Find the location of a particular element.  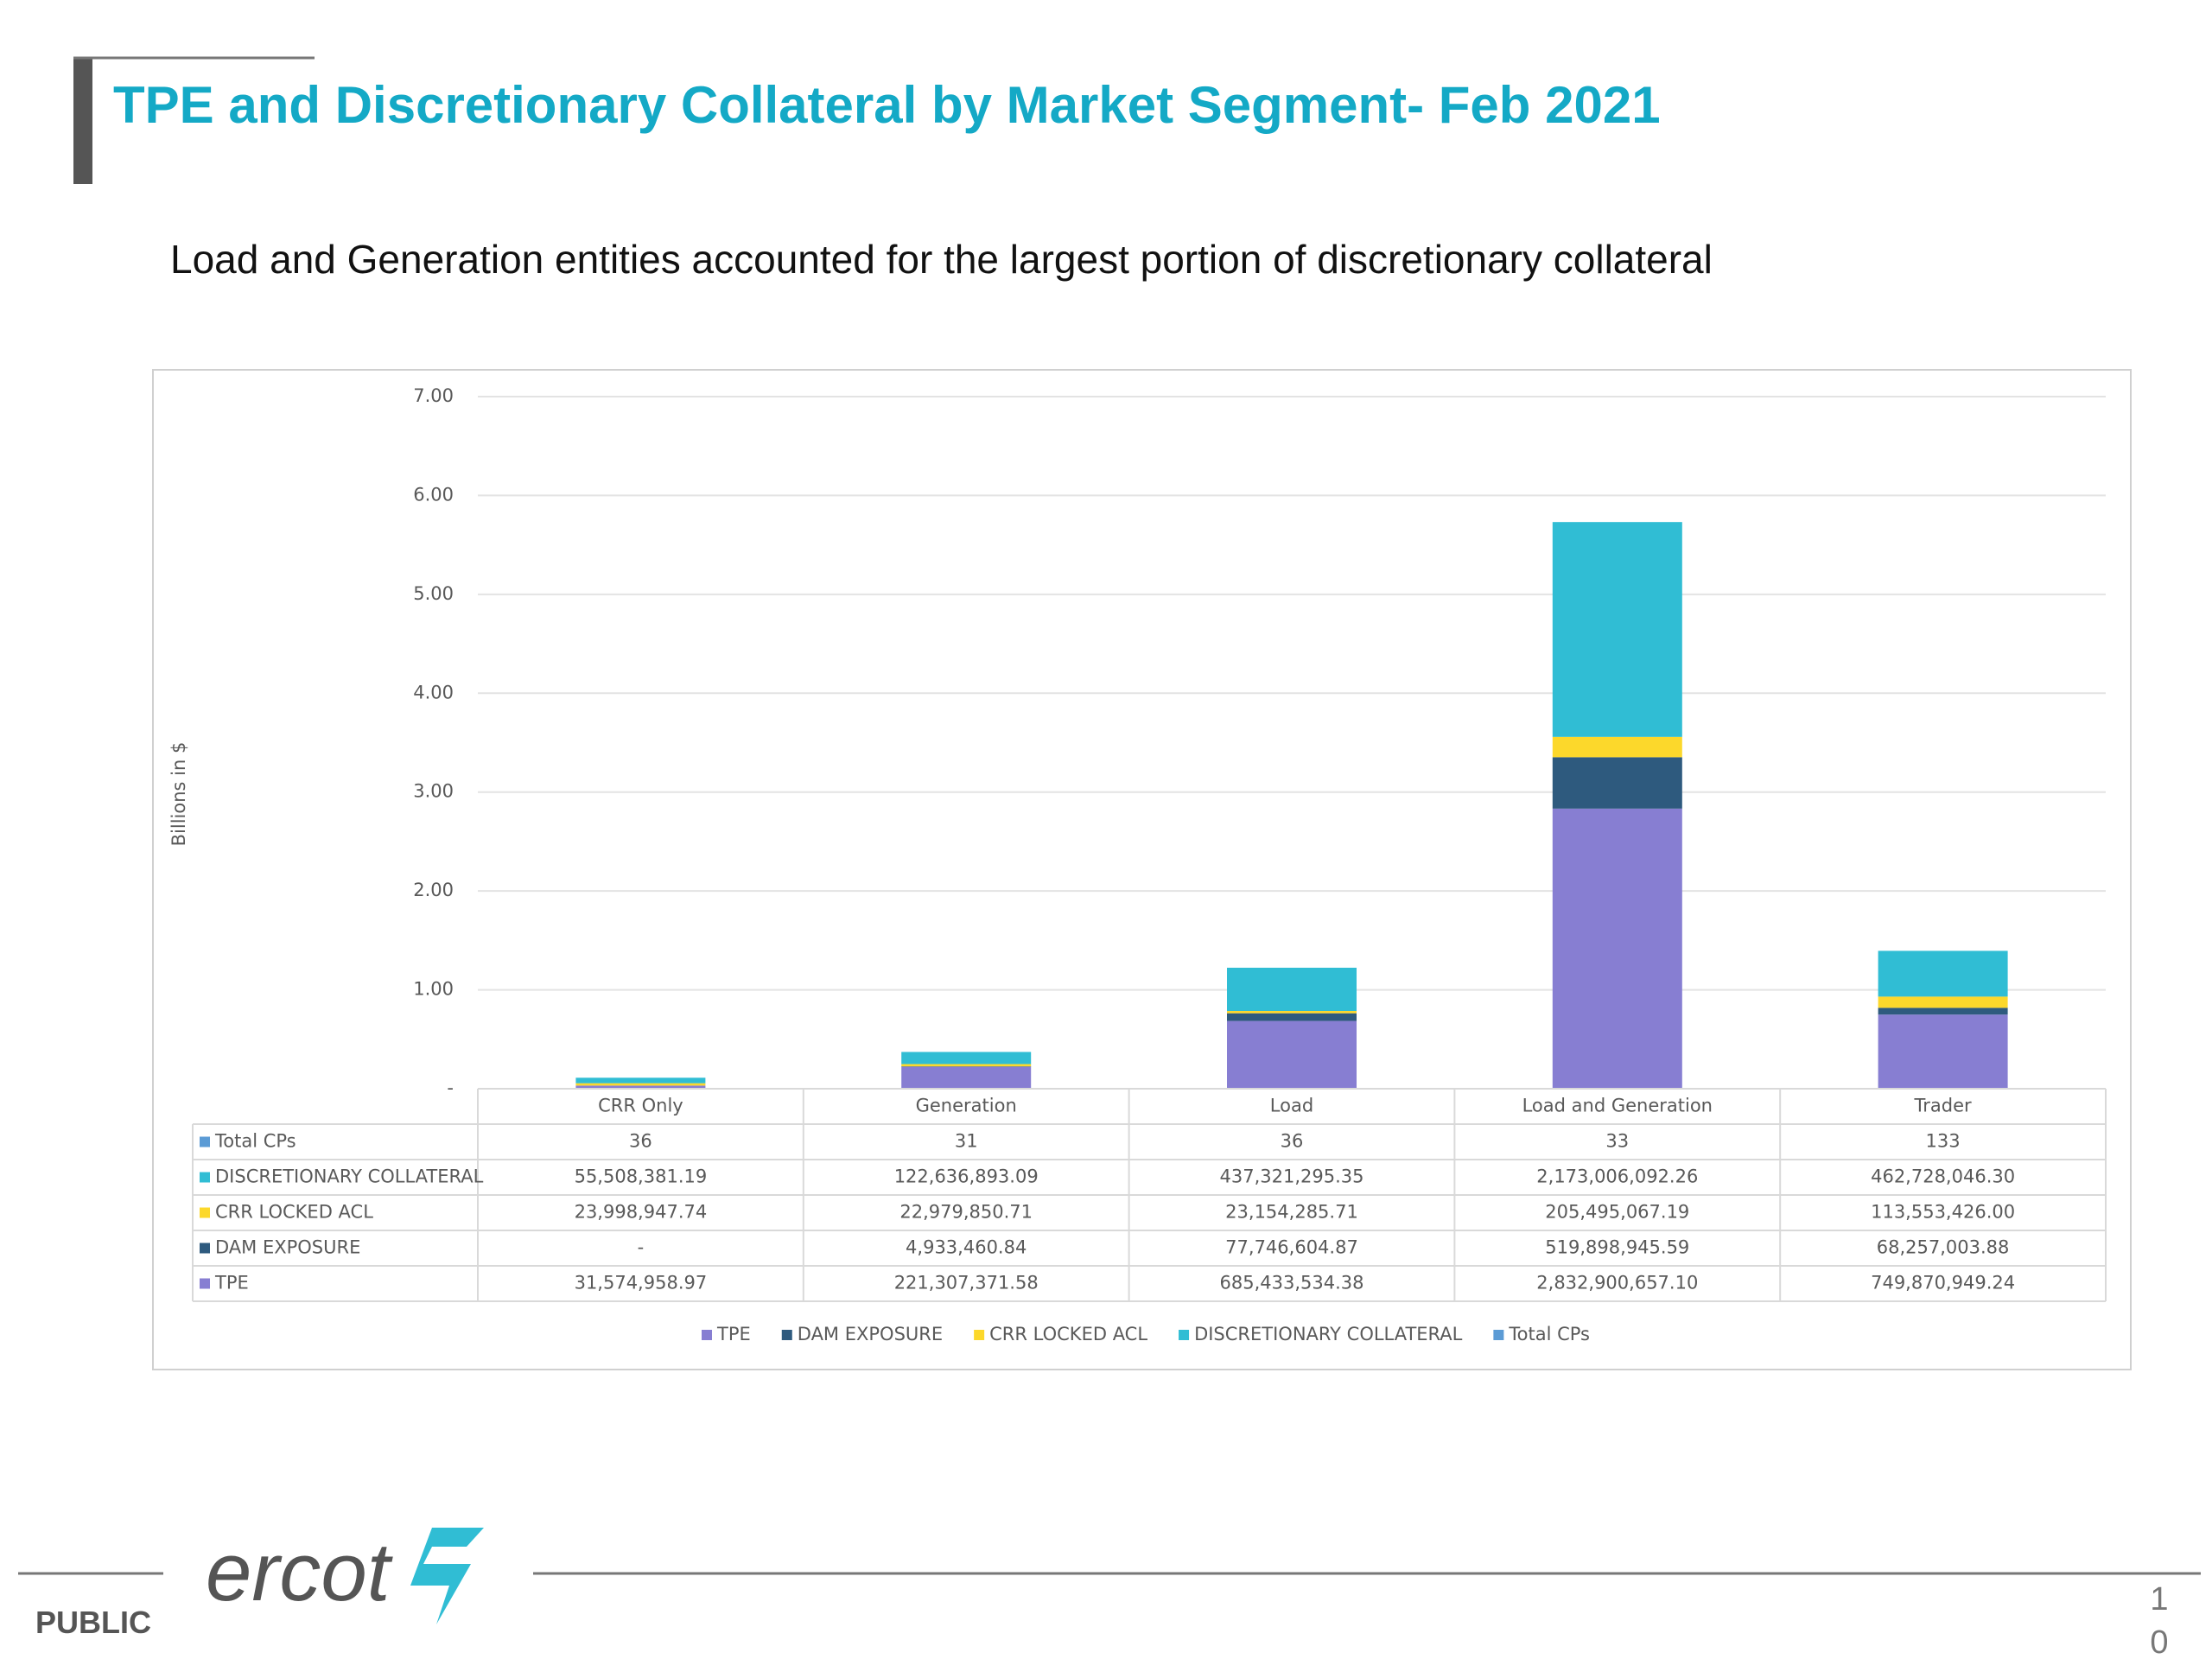

legend-label: DAM EXPOSURE is located at coordinates (870, 1334).